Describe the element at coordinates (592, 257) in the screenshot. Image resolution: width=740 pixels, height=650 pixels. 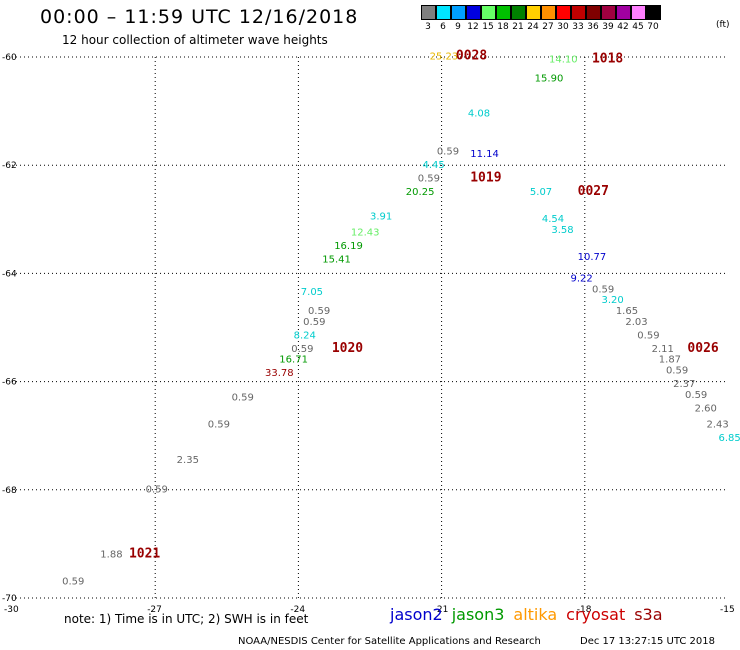
I see `swh-value-label: 10.77` at that location.